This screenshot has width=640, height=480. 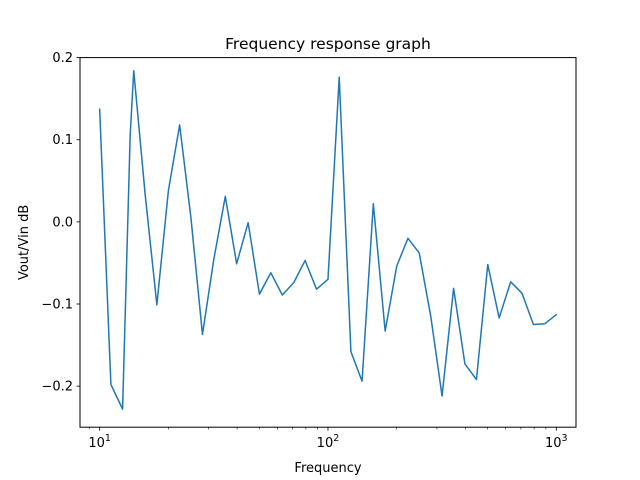 What do you see at coordinates (62, 140) in the screenshot?
I see `y-tick-label: 0.1` at bounding box center [62, 140].